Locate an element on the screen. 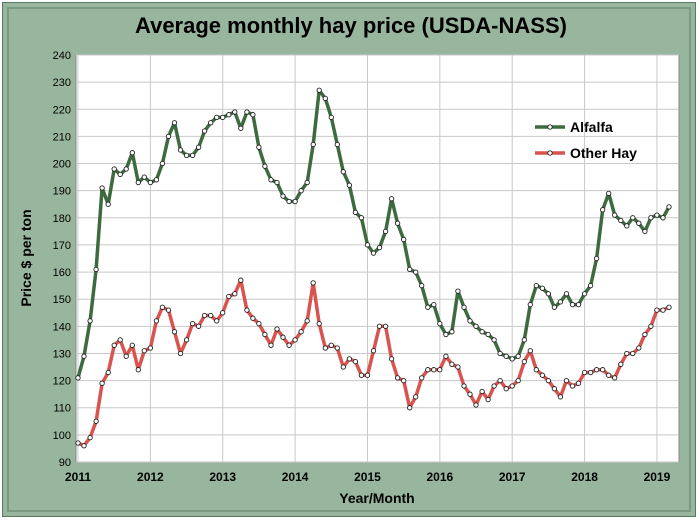 The height and width of the screenshot is (521, 700). x-tick-label: 2017 is located at coordinates (512, 477).